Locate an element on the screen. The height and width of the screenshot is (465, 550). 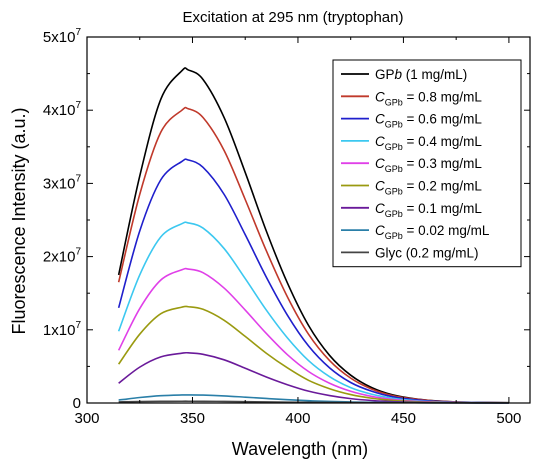
x-tick-label: 300 is located at coordinates (86, 418).